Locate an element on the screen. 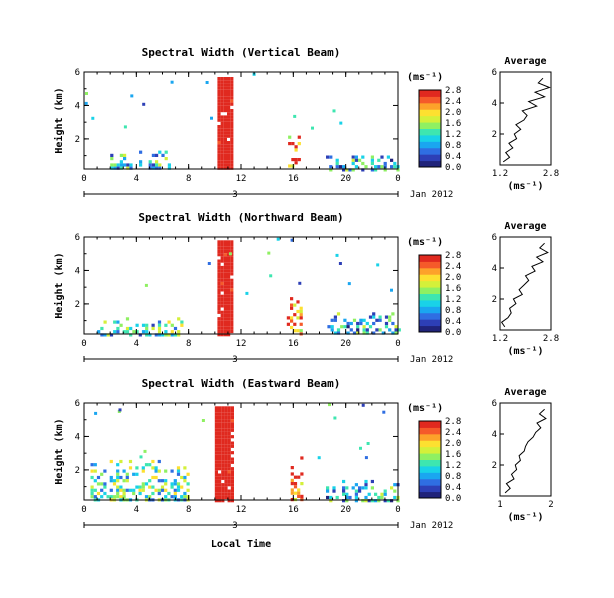 The width and height of the screenshot is (614, 598). colorbar-tick-label: 0.4 is located at coordinates (453, 488).